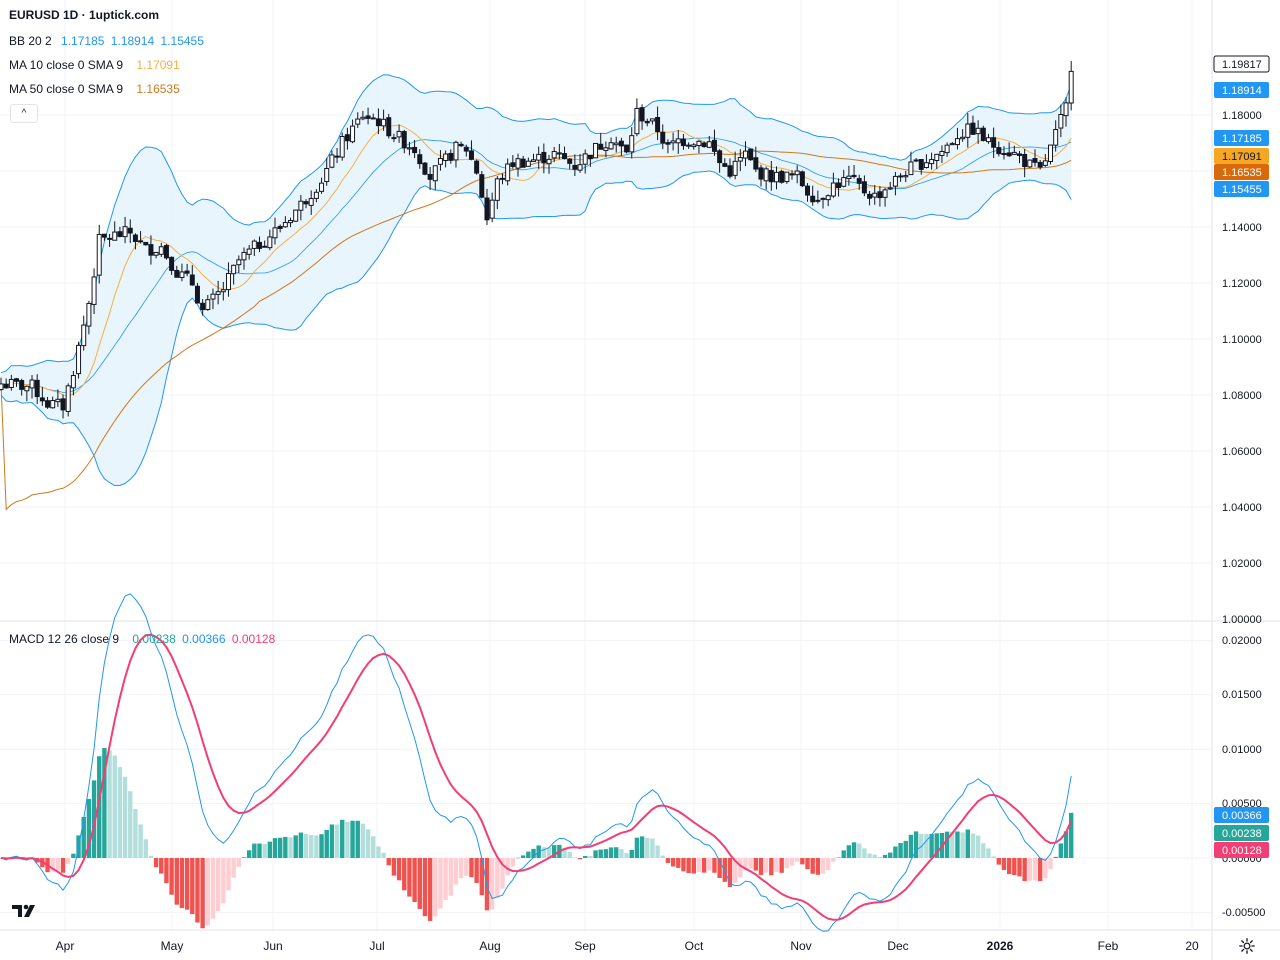 The height and width of the screenshot is (960, 1280). I want to click on time-axis-label: Sep, so click(585, 946).